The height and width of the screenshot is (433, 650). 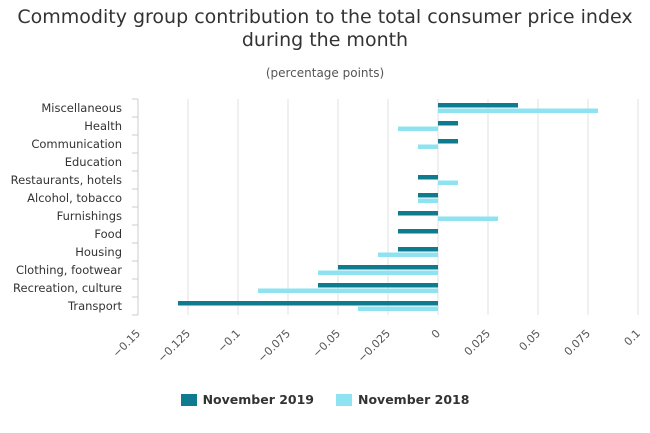 What do you see at coordinates (89, 216) in the screenshot?
I see `category-label: Furnishings` at bounding box center [89, 216].